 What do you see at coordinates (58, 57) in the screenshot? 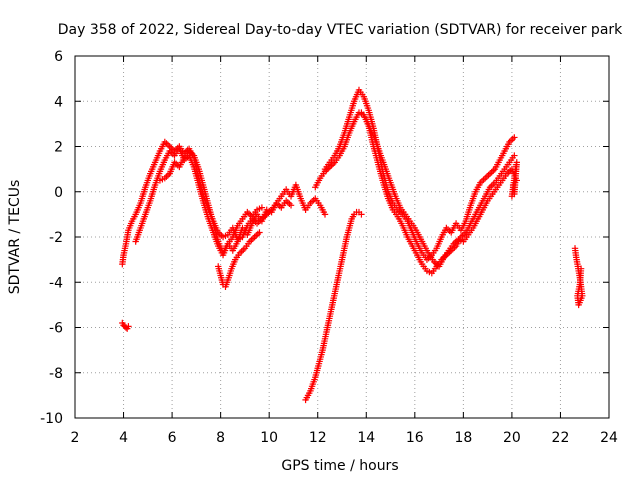
I see `y-tick-label: 6` at bounding box center [58, 57].